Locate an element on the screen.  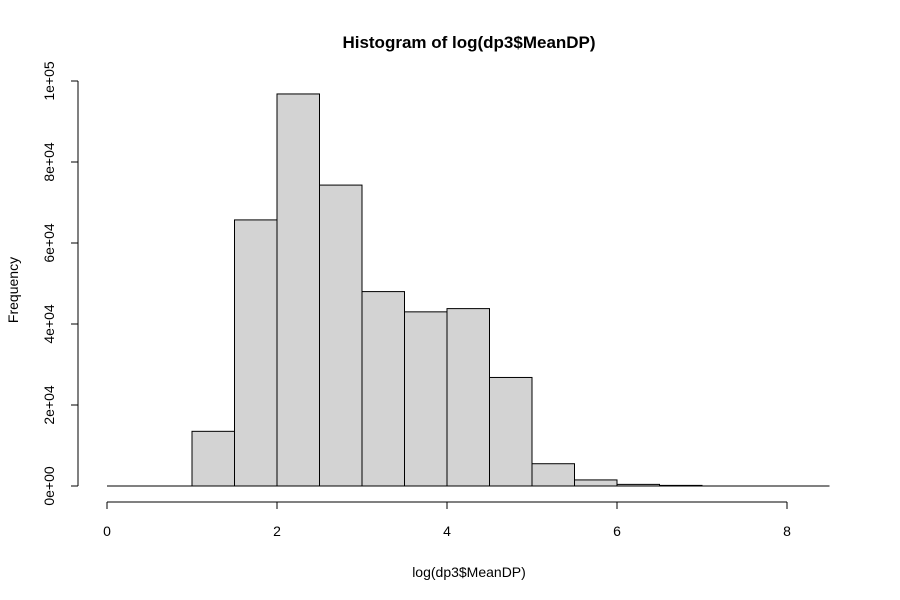
x-tick-label: 2 is located at coordinates (277, 531).